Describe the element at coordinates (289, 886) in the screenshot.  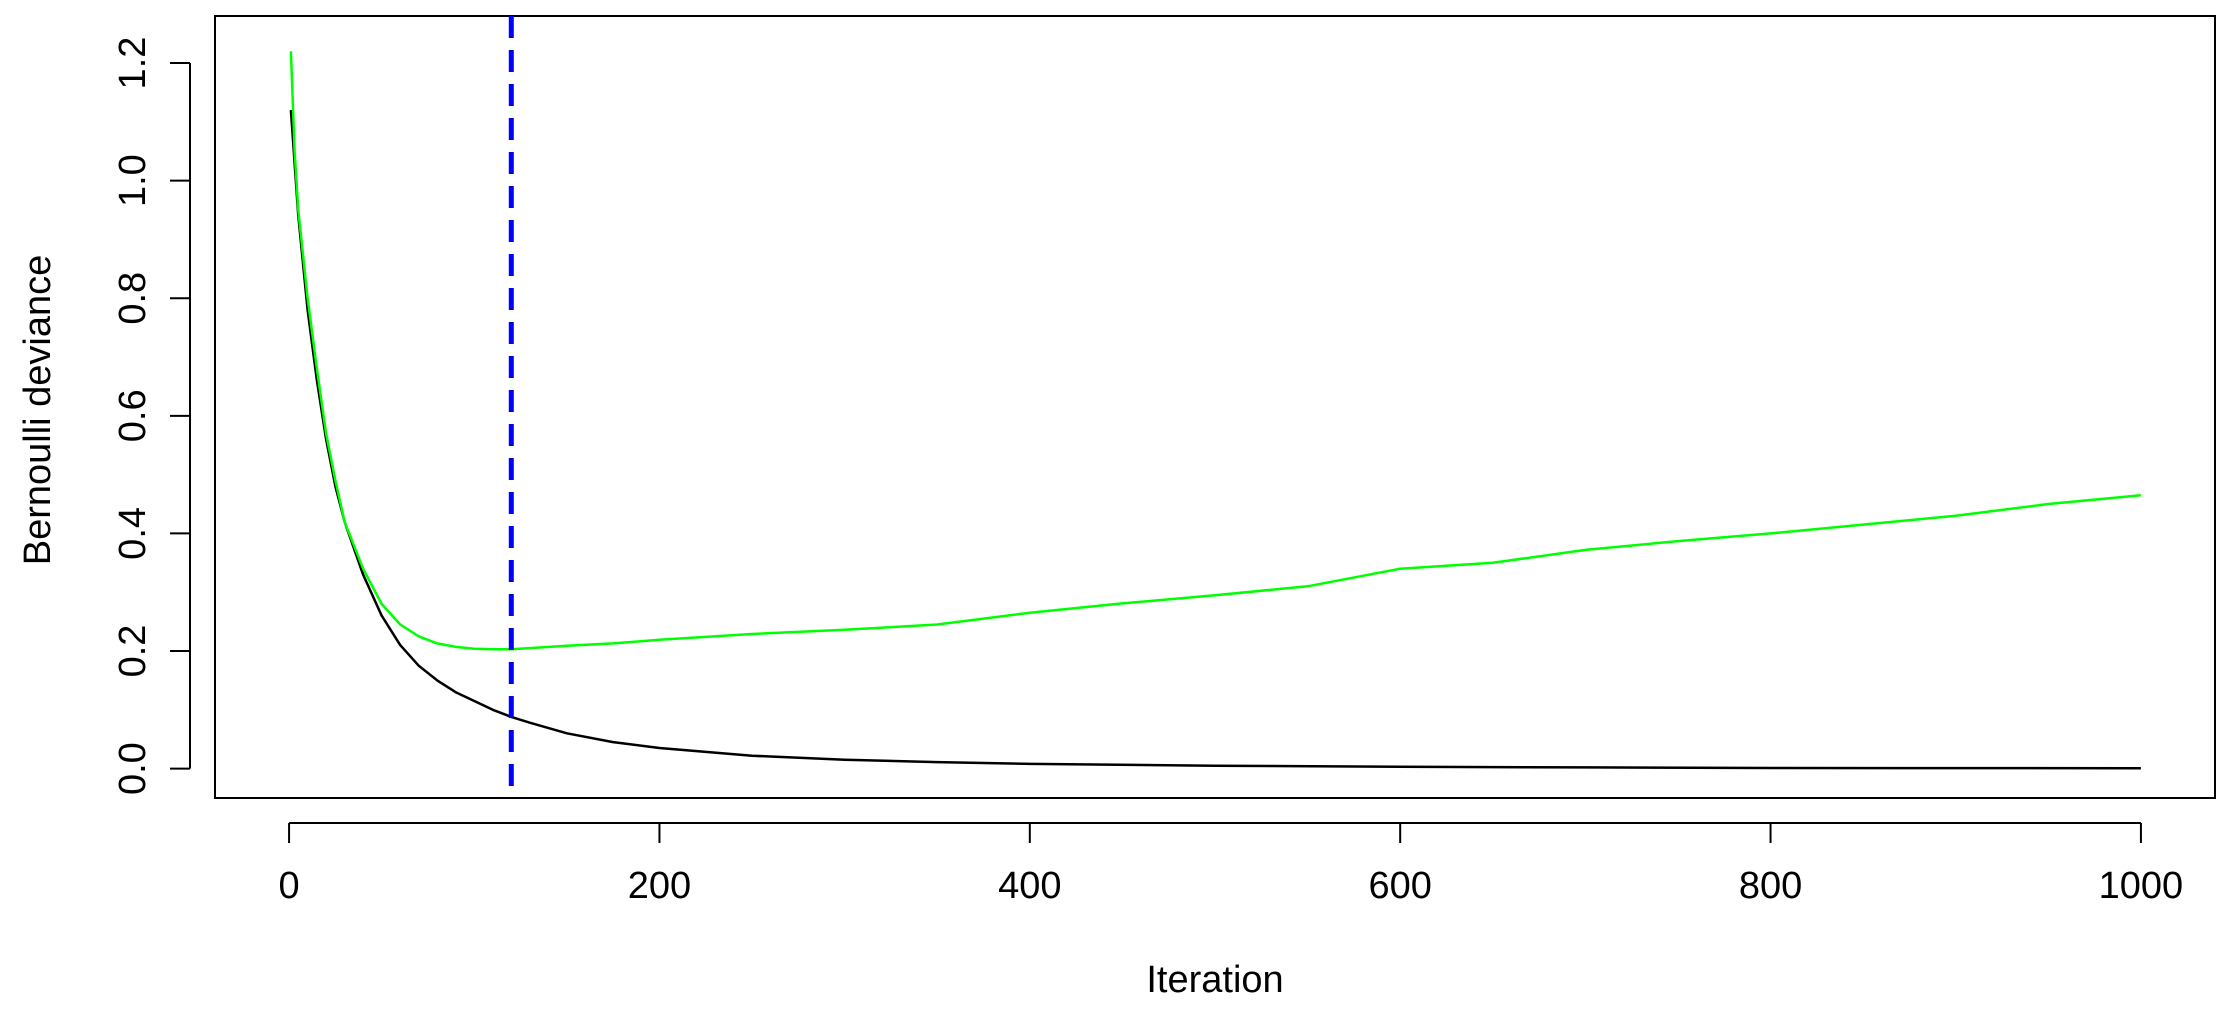
I see `x-tick-label: 0` at that location.